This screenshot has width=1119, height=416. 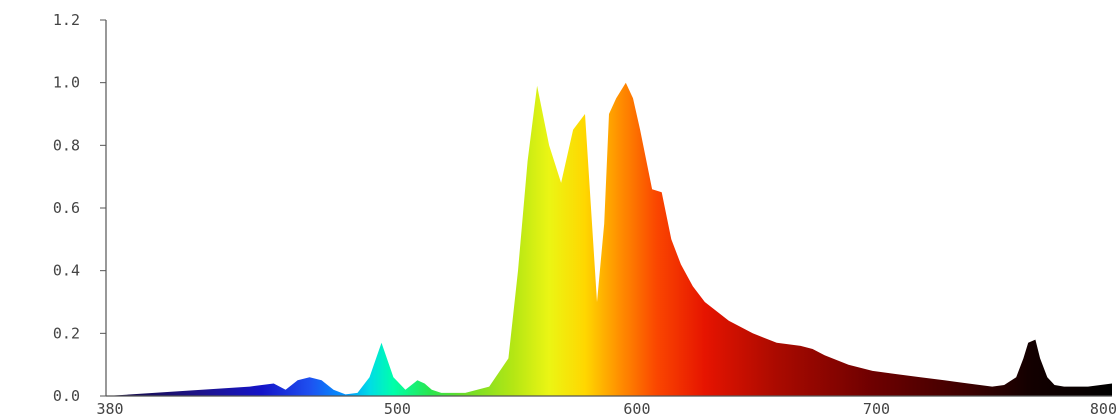 What do you see at coordinates (876, 408) in the screenshot?
I see `x-tick-label: 700` at bounding box center [876, 408].